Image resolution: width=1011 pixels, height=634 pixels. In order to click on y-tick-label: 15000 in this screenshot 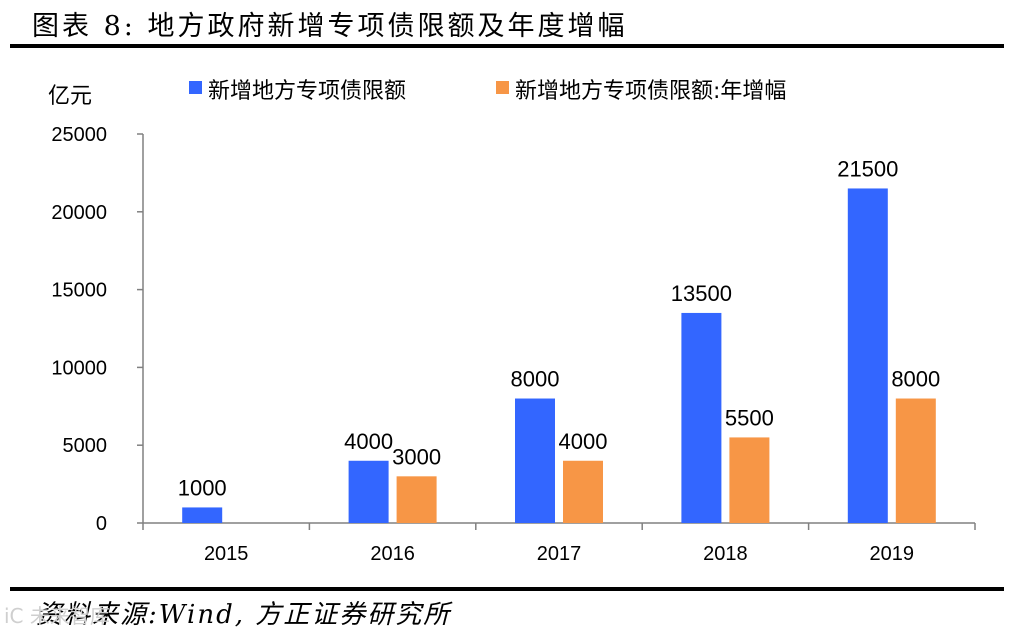, I will do `click(79, 291)`.